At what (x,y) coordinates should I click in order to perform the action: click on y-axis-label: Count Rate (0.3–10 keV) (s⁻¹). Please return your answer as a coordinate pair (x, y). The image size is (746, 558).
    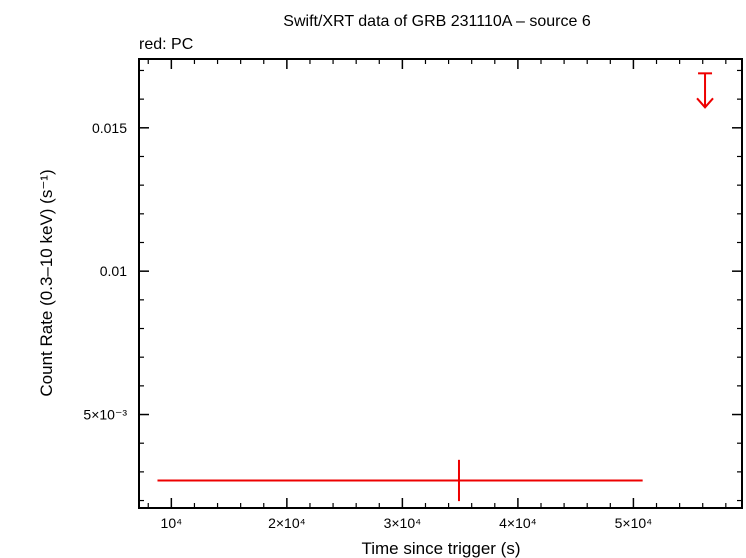
    Looking at the image, I should click on (46, 282).